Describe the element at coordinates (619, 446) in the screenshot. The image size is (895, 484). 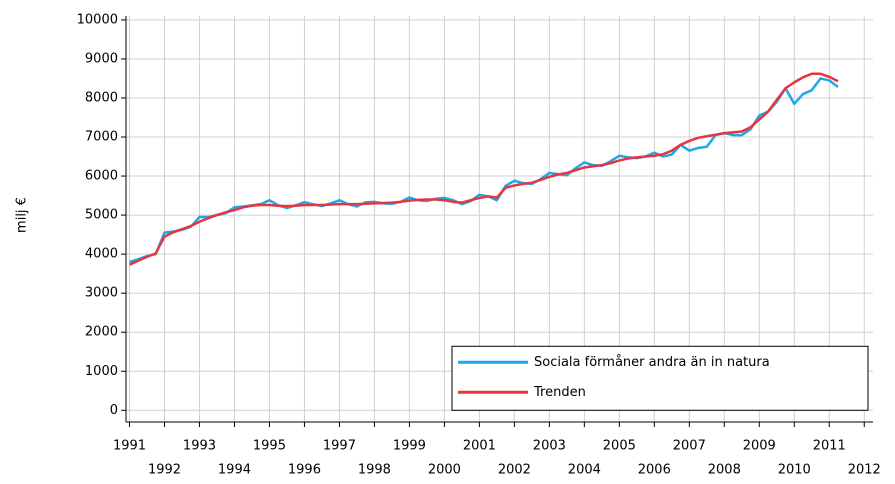
I see `x-tick-label: 2005` at that location.